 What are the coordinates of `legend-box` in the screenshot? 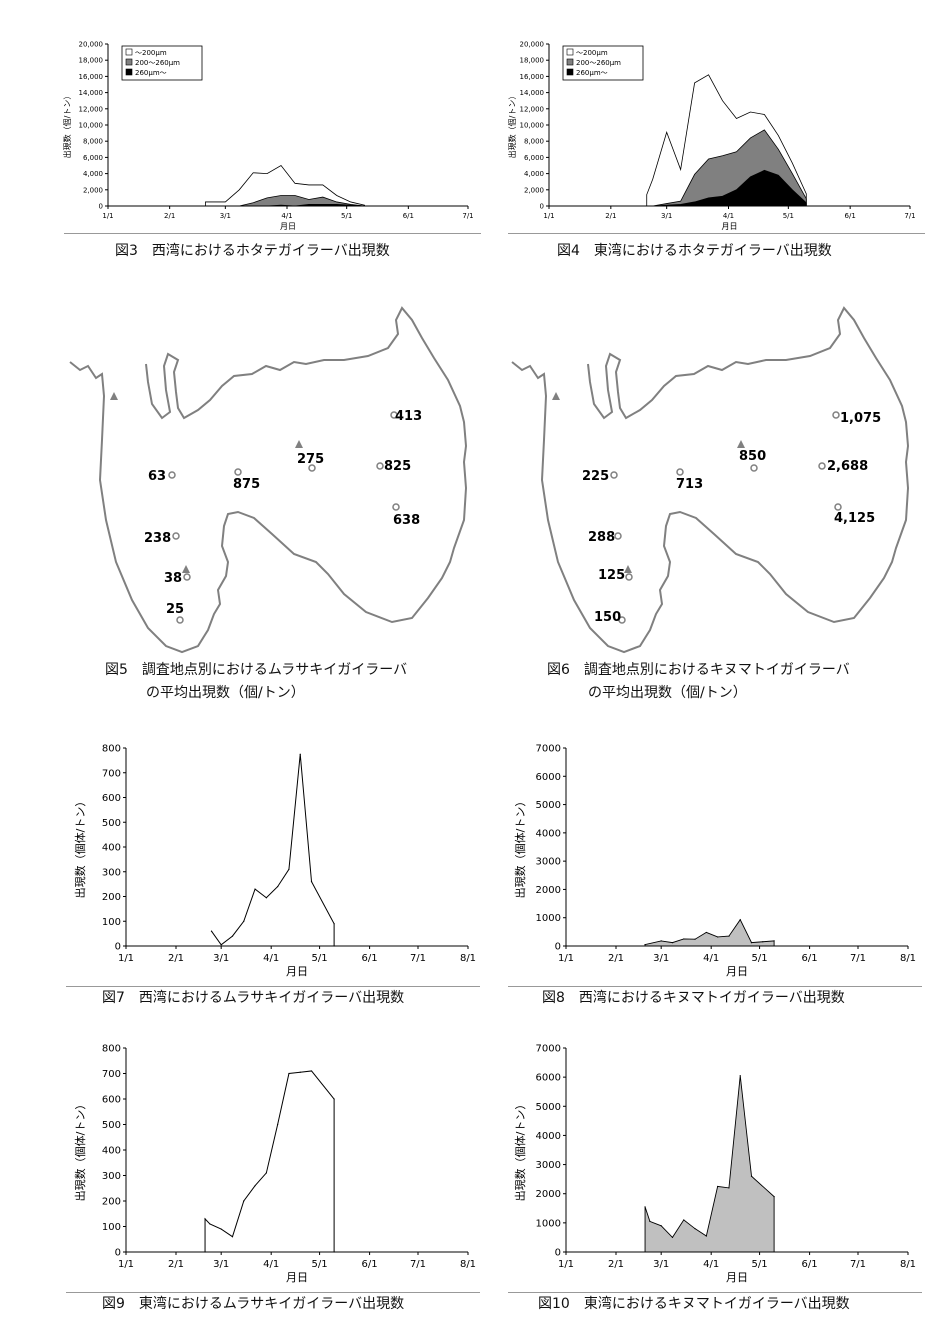 It's located at (162, 63).